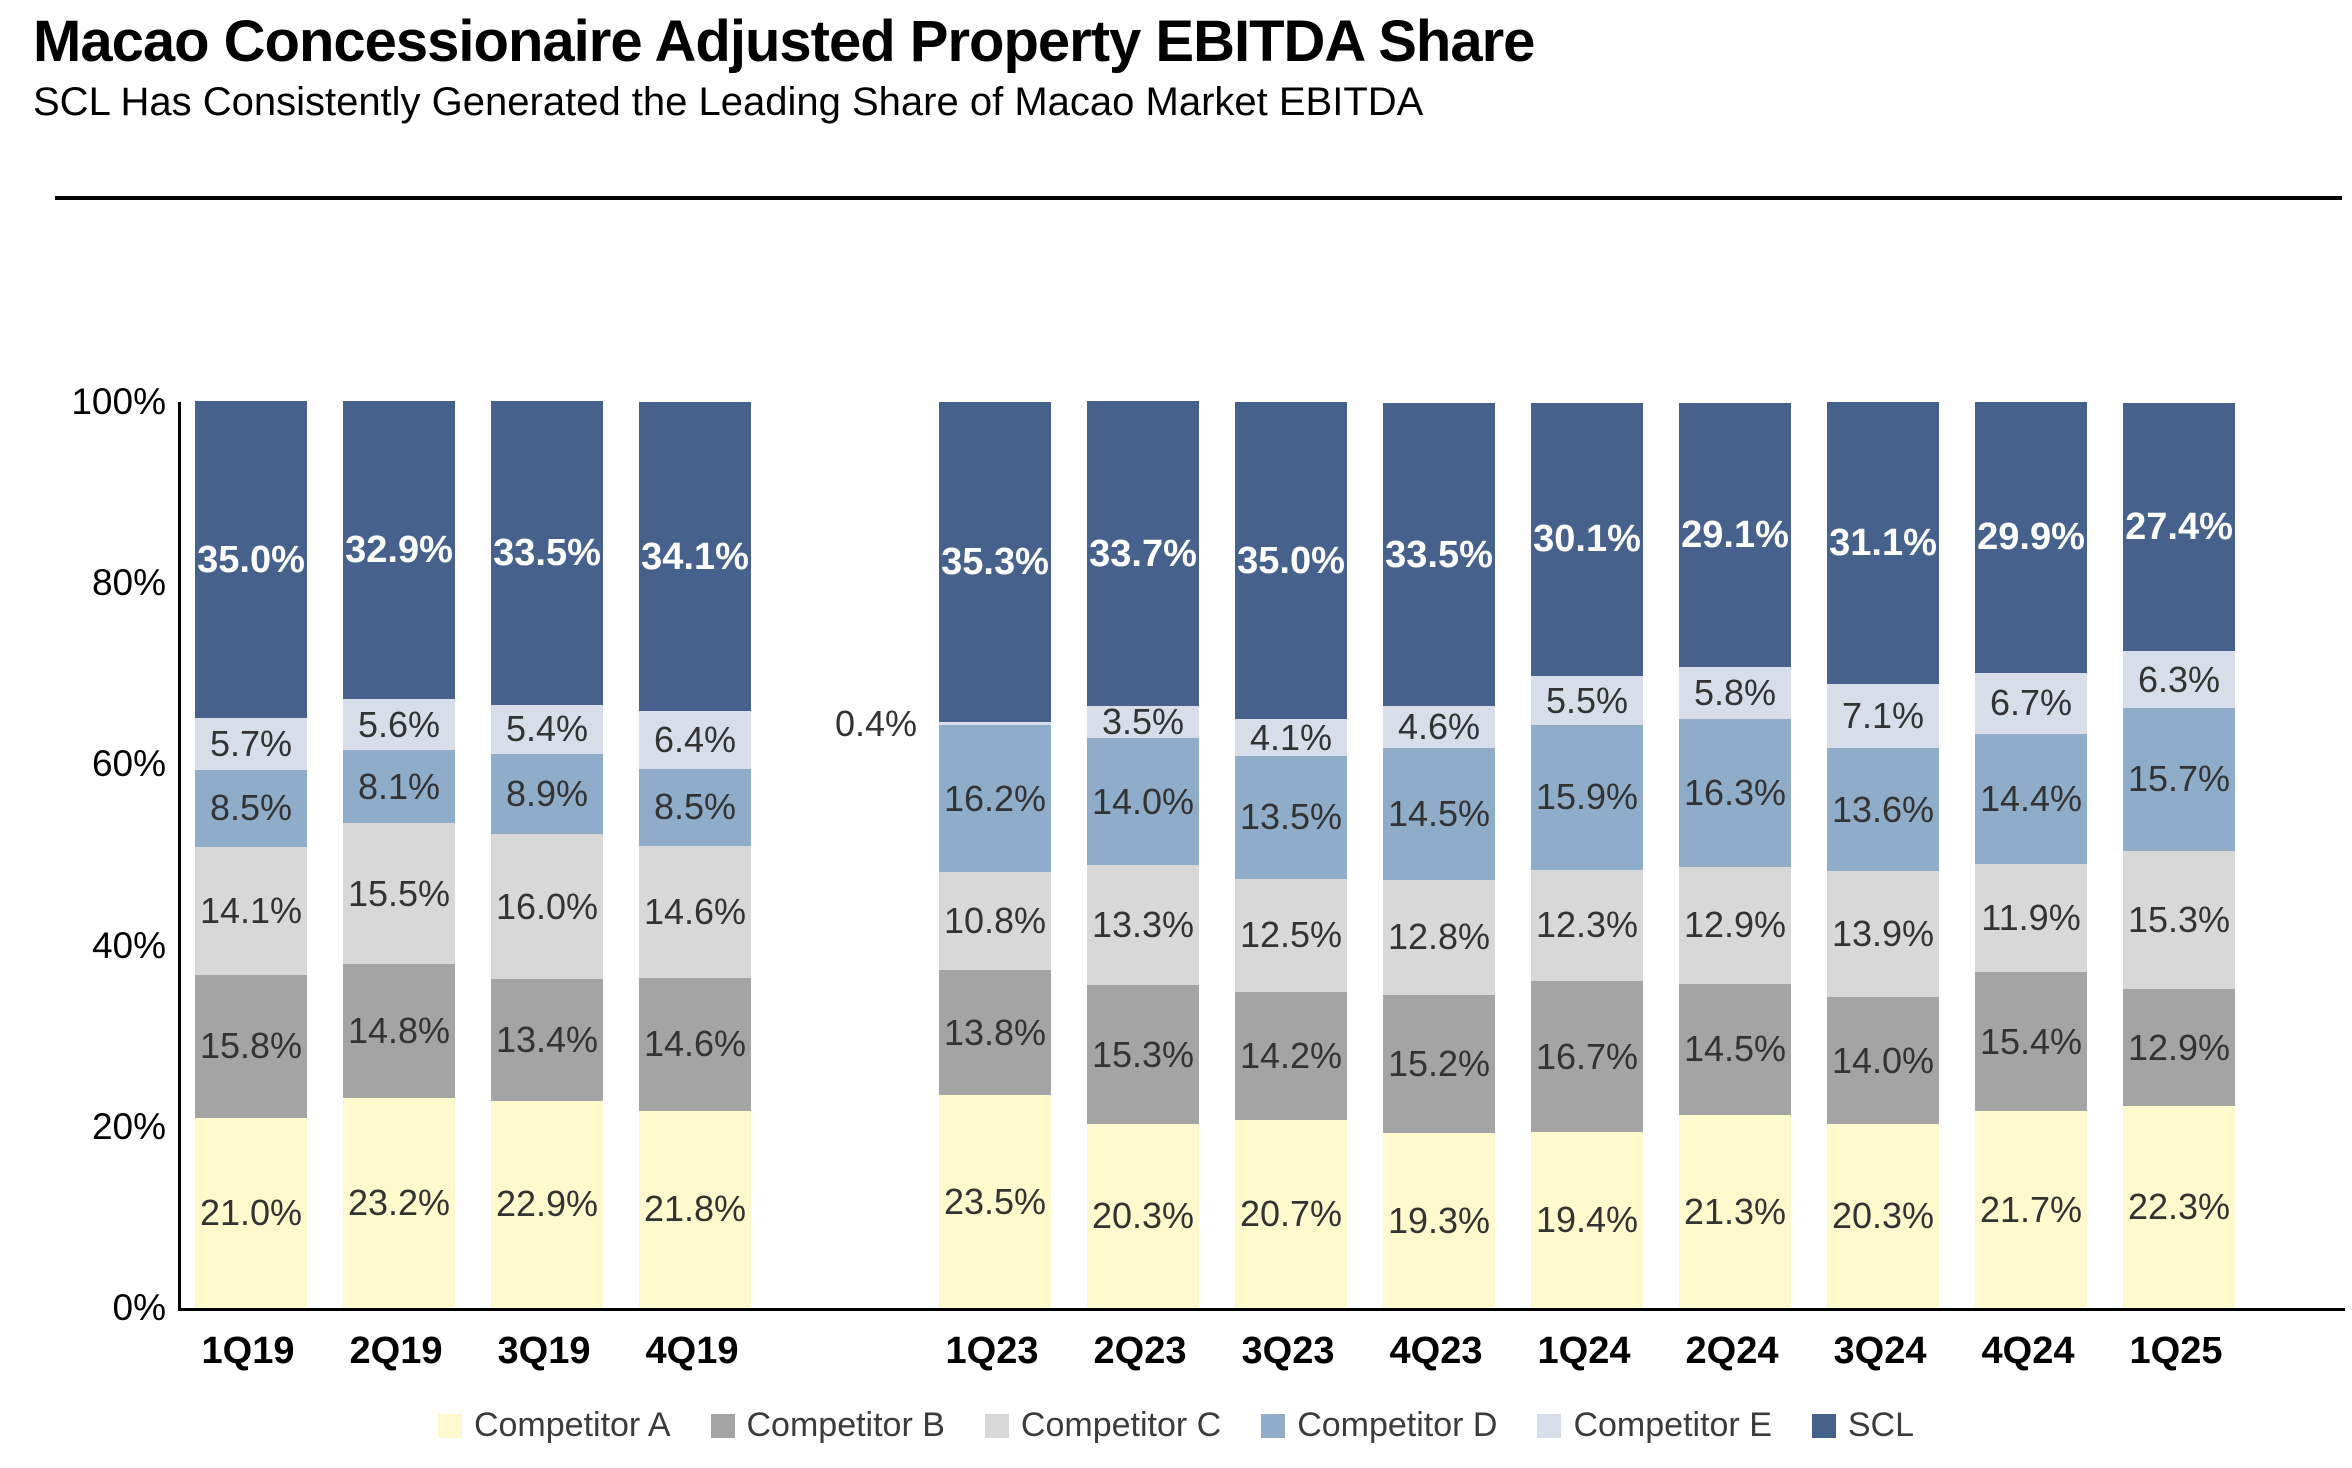 Image resolution: width=2352 pixels, height=1468 pixels. I want to click on y-axis: 0% 20% 40% 60% 80% 100%, so click(83, 855).